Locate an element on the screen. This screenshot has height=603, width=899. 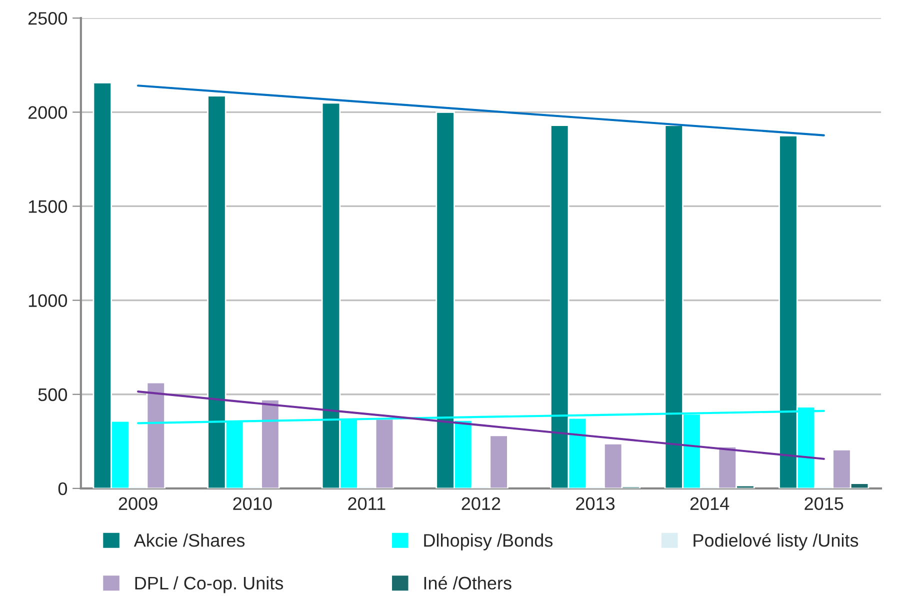
y-tick-label: 1500 is located at coordinates (48, 206).